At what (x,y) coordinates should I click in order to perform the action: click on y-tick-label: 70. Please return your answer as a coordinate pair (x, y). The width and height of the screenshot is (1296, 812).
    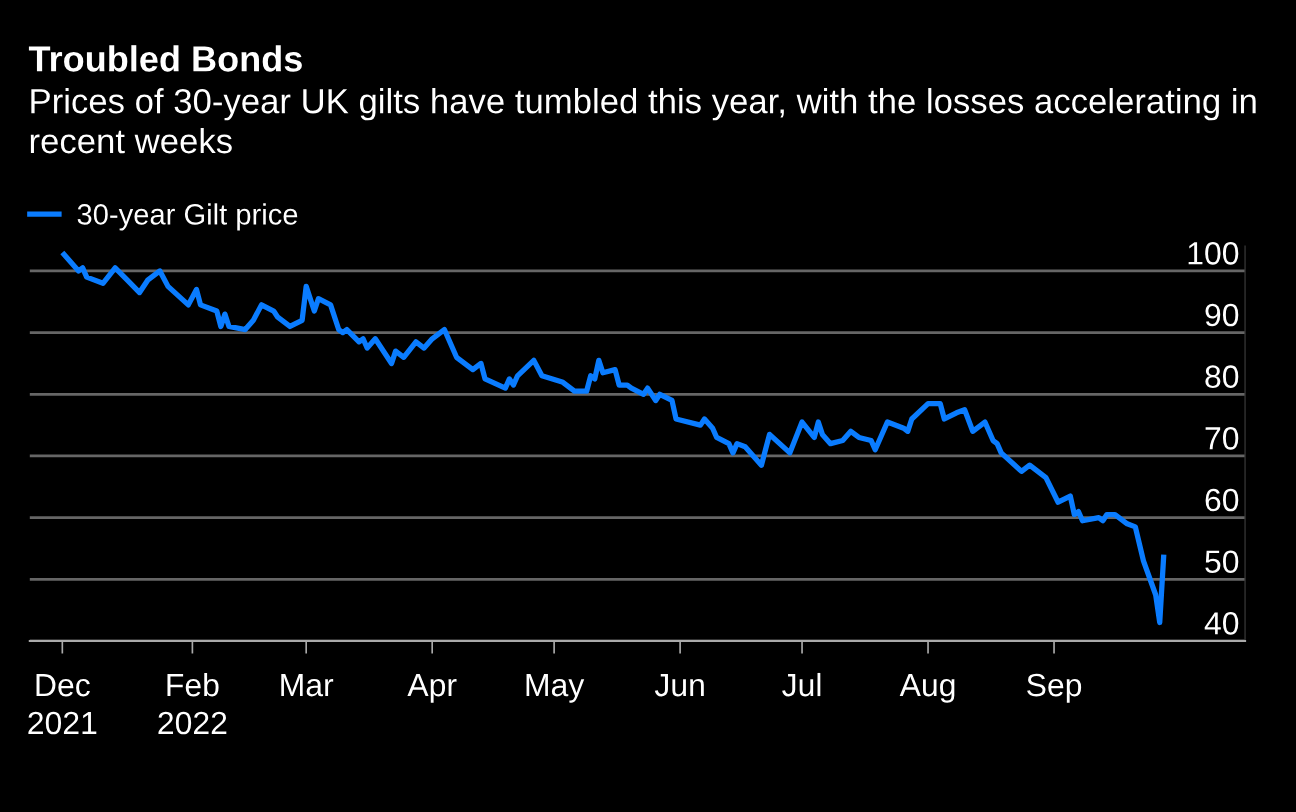
    Looking at the image, I should click on (1222, 438).